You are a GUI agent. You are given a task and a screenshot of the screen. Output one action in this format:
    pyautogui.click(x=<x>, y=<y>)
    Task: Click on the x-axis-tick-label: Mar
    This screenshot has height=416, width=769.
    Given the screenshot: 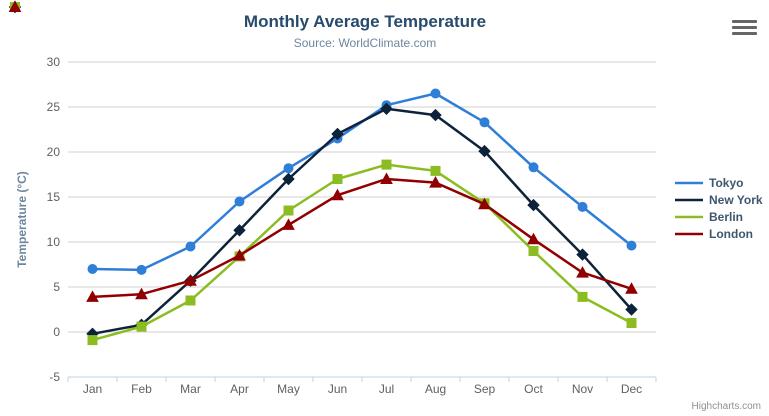 What is the action you would take?
    pyautogui.click(x=190, y=389)
    